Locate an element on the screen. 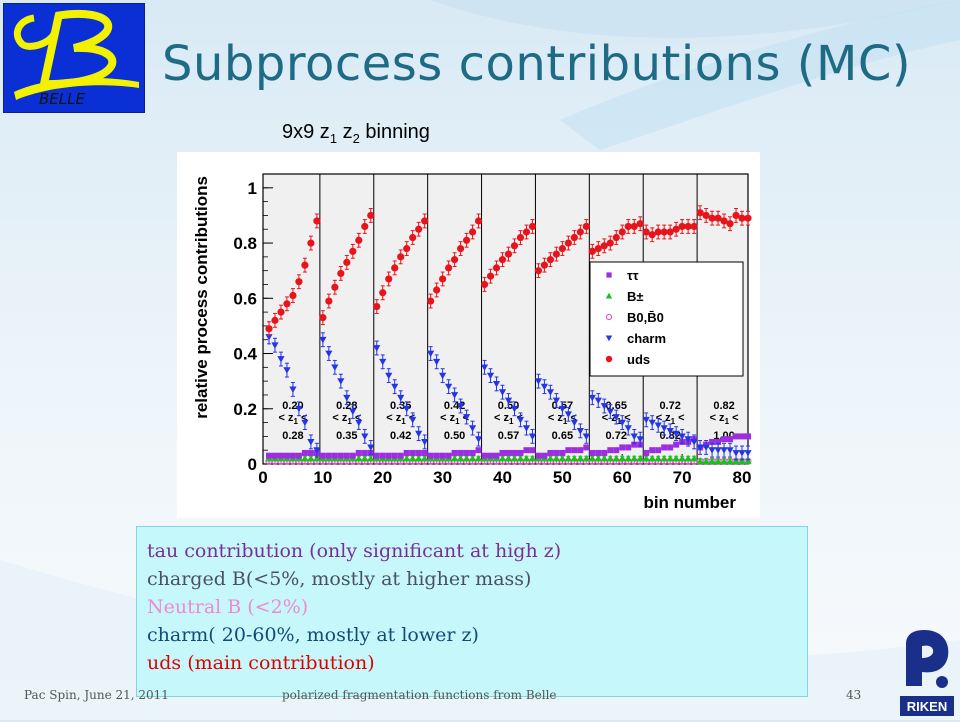 This screenshot has height=722, width=960. binning-label-sub2: 2 is located at coordinates (356, 138).